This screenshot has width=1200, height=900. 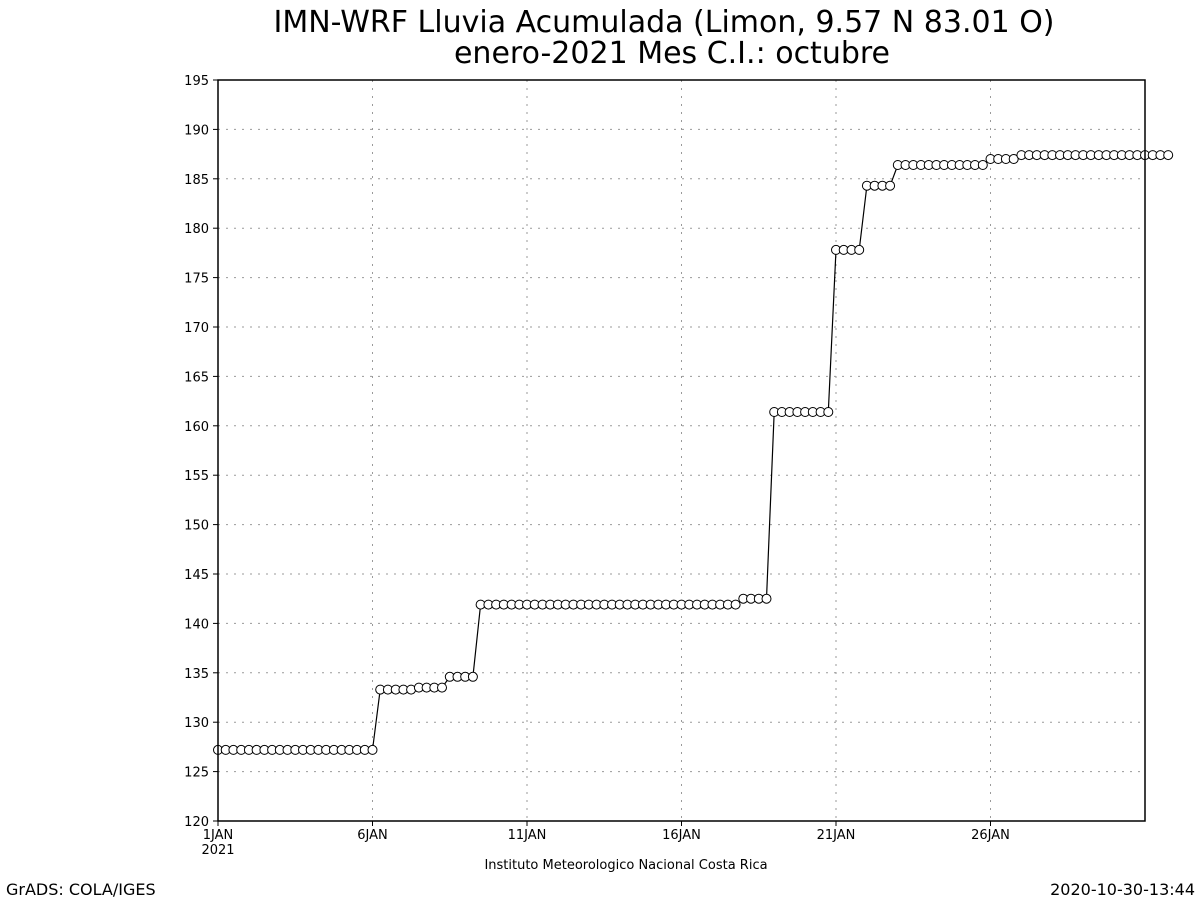 I want to click on y-tick-label: 130, so click(x=196, y=723).